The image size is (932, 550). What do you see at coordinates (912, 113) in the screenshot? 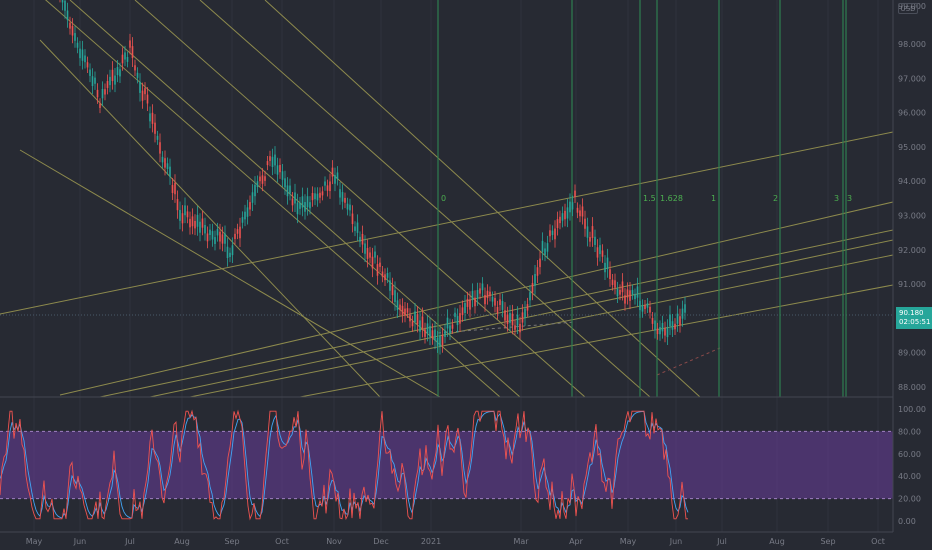
I see `price-tick-label: 96.000` at bounding box center [912, 113].